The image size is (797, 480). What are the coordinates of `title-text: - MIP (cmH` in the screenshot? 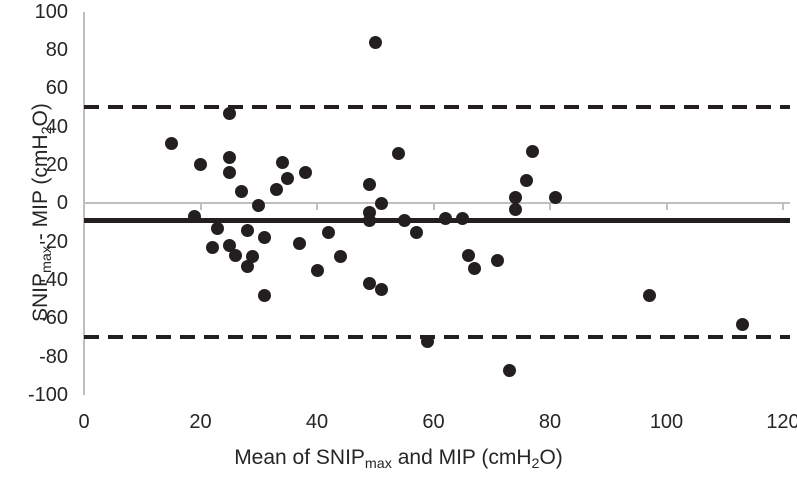 It's located at (40, 190).